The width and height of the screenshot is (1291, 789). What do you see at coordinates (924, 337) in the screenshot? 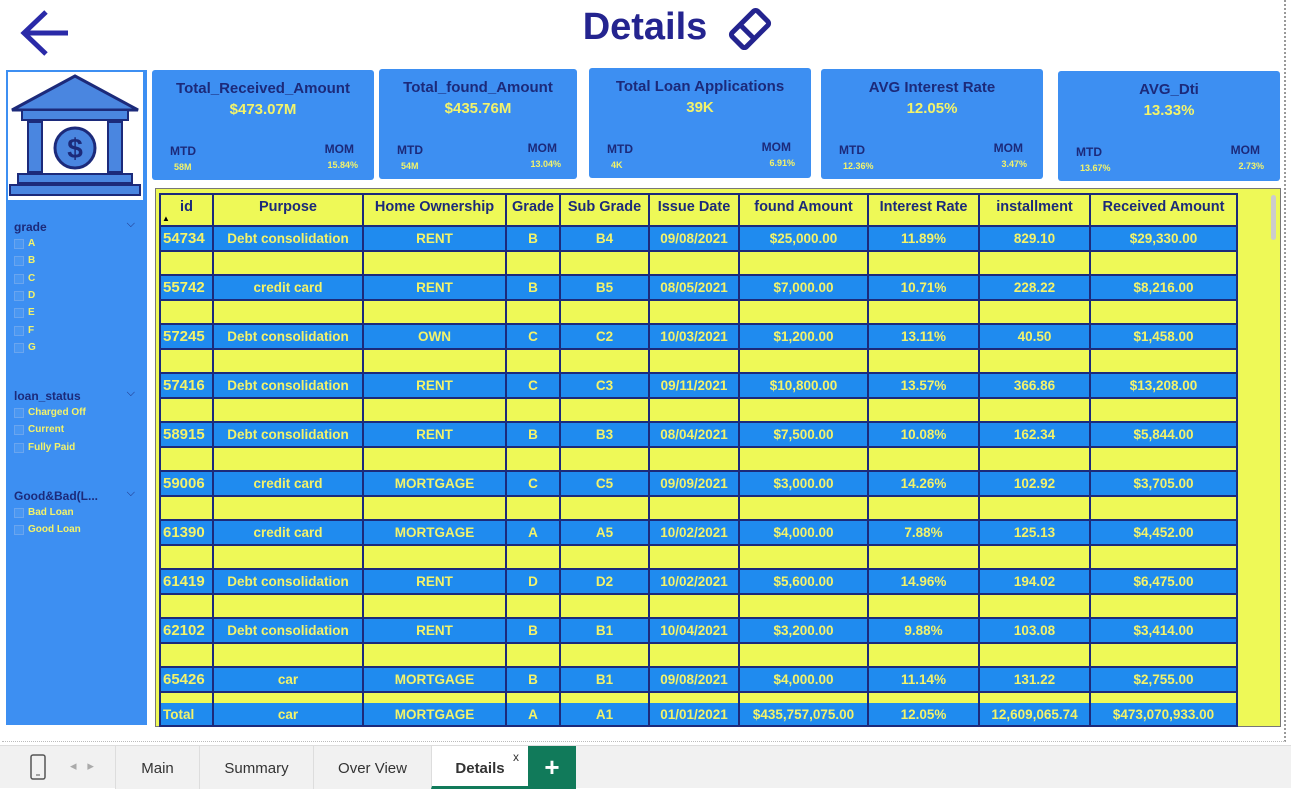
I see `table-cell: 13.11%` at bounding box center [924, 337].